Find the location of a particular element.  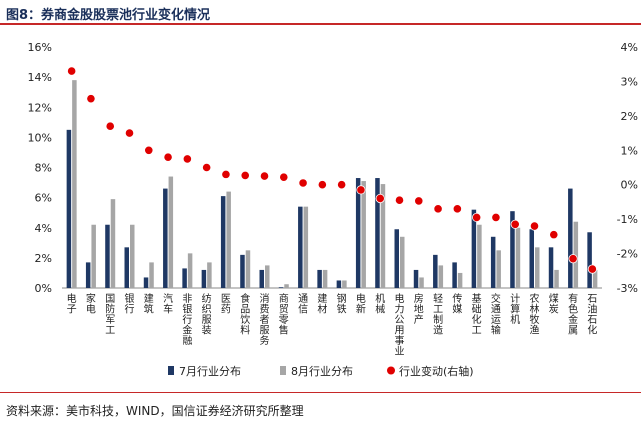

y-right-tick-label: -3% is located at coordinates (627, 288).